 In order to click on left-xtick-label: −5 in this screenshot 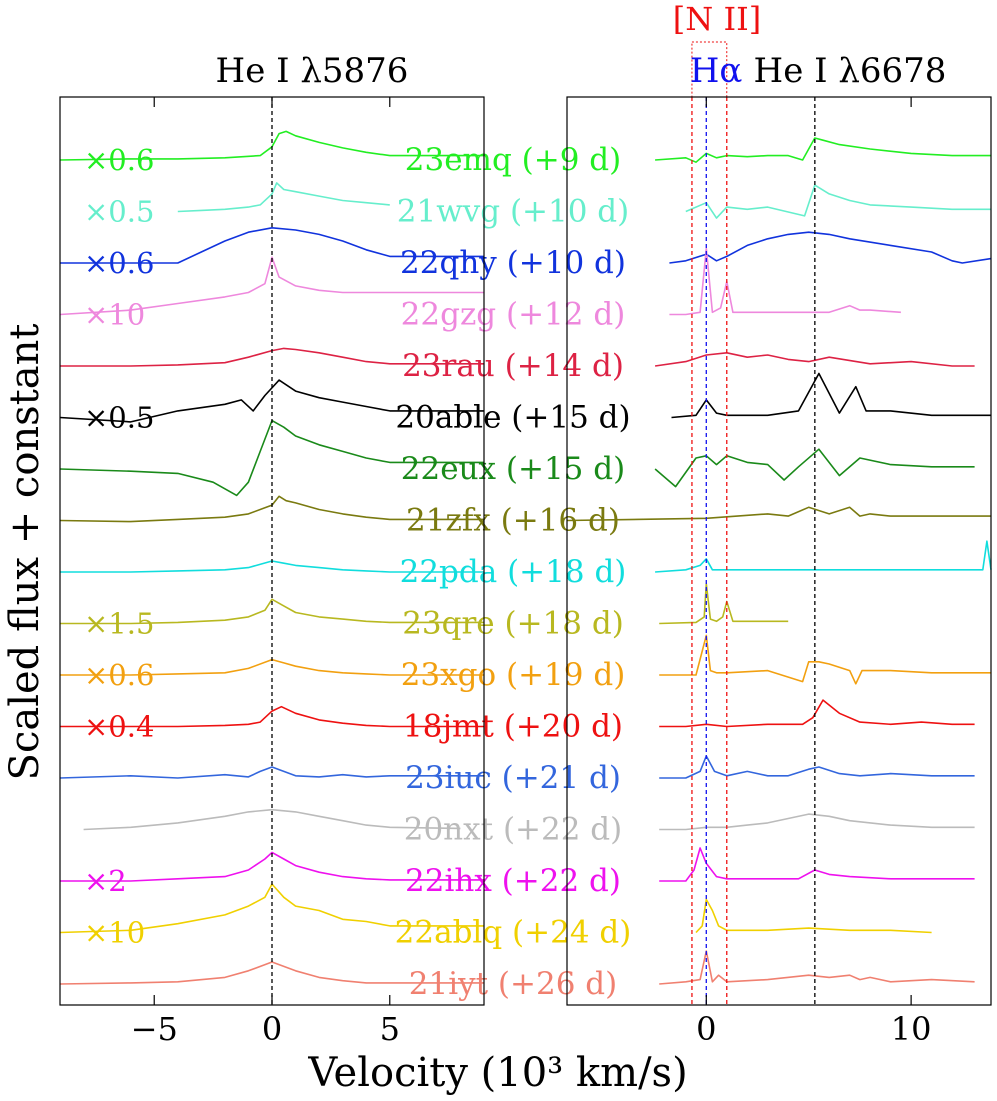, I will do `click(154, 1029)`.